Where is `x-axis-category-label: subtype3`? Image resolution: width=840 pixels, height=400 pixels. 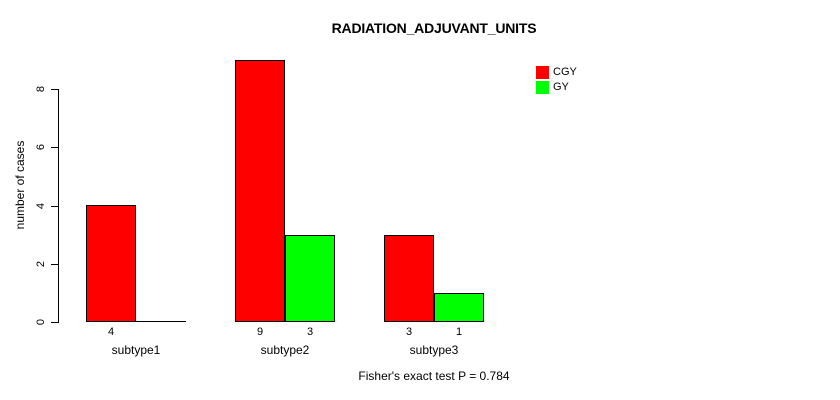 x-axis-category-label: subtype3 is located at coordinates (434, 350).